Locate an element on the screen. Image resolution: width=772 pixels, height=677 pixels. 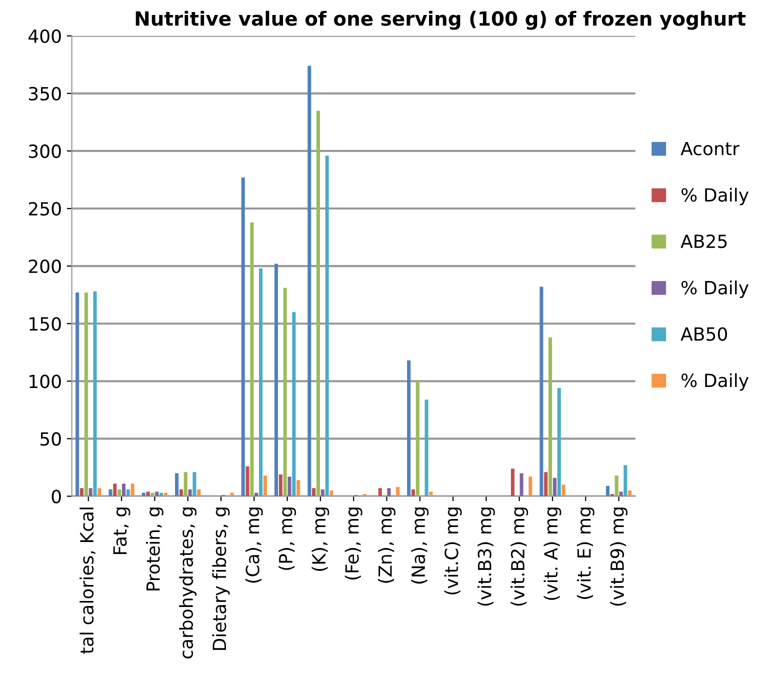
x-tick-label: (Fe), mg is located at coordinates (353, 544).